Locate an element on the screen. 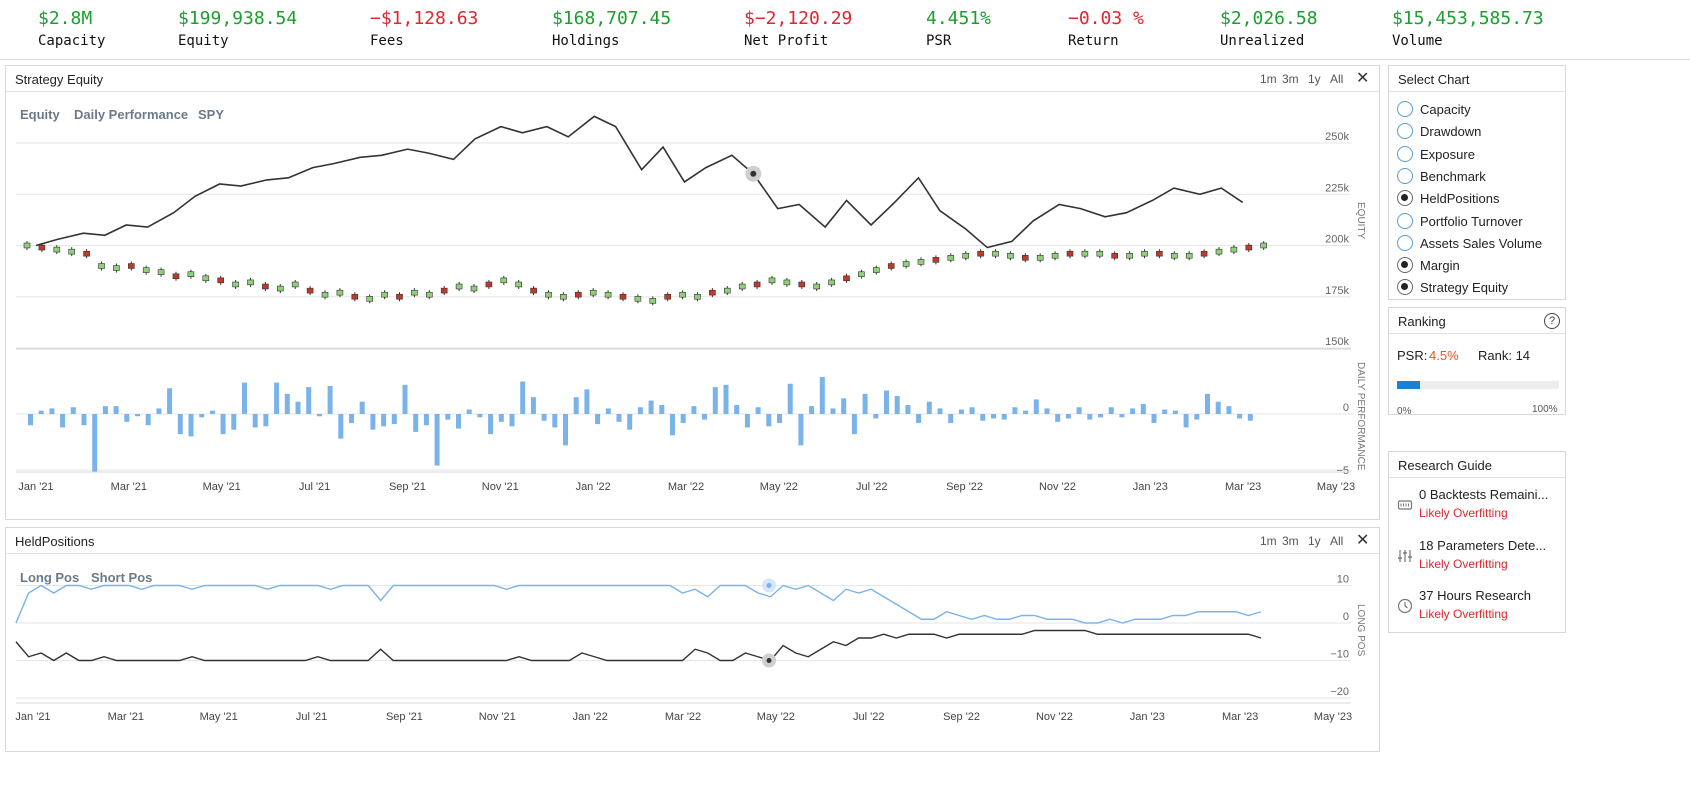  stat-unrealized: $2,026.58 Unrealized is located at coordinates (1269, 29).